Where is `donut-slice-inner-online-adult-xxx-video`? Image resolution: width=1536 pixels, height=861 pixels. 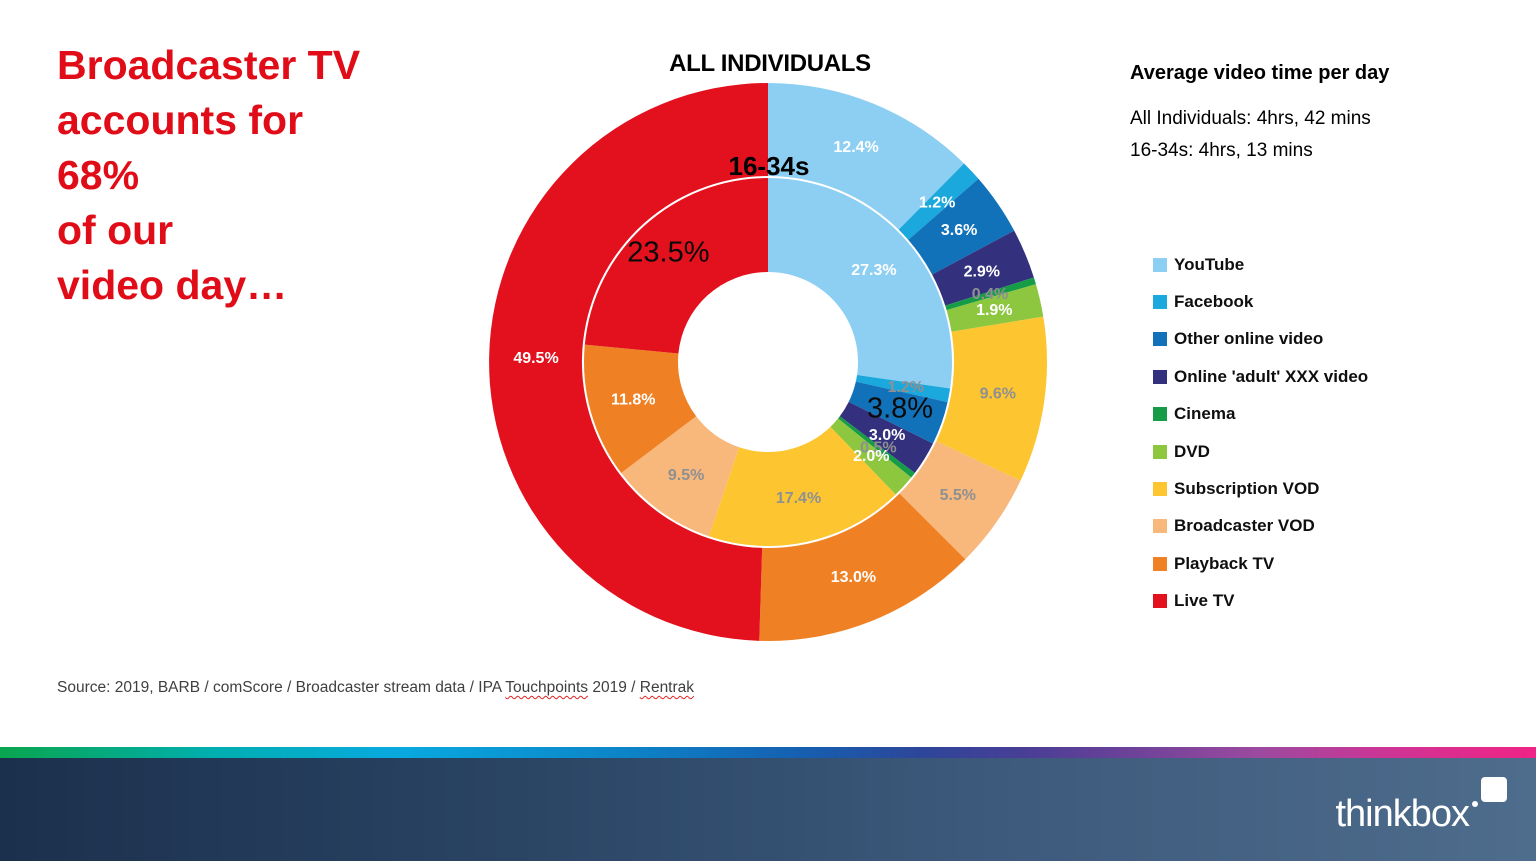
donut-slice-inner-online-adult-xxx-video is located at coordinates (886, 437).